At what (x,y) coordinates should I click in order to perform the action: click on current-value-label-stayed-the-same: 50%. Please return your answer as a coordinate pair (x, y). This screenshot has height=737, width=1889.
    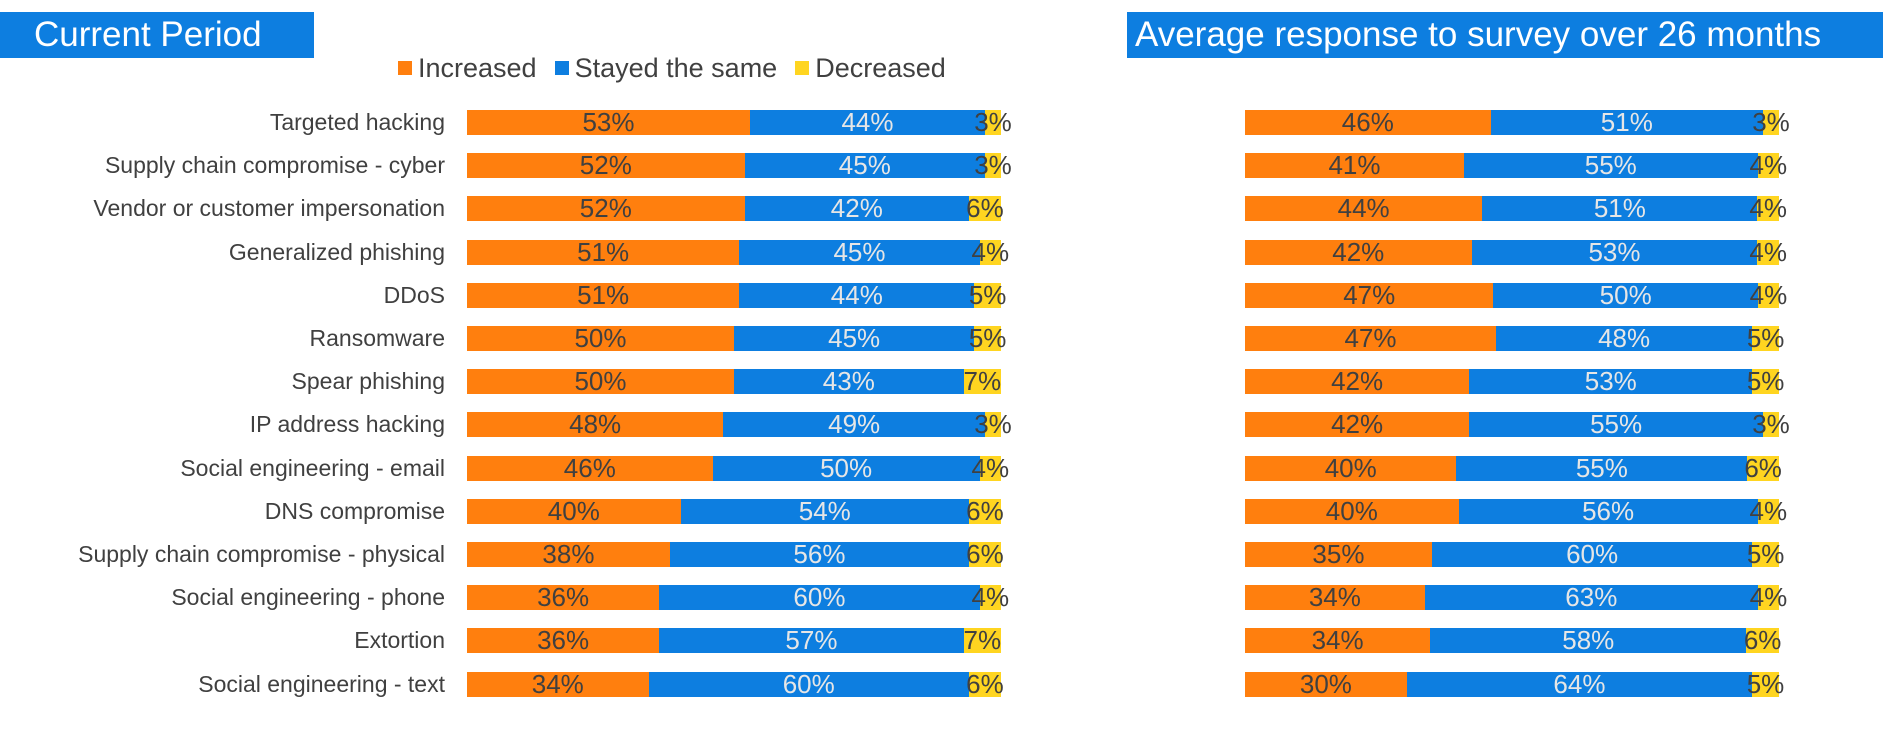
    Looking at the image, I should click on (846, 467).